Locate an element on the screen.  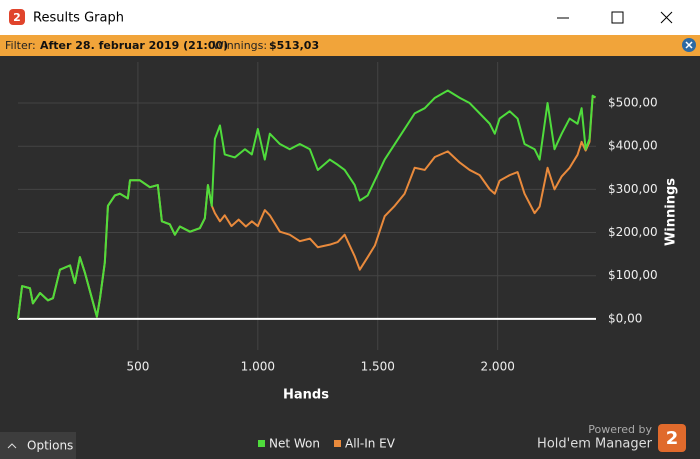
y-tick-label: $500,00 is located at coordinates (633, 103).